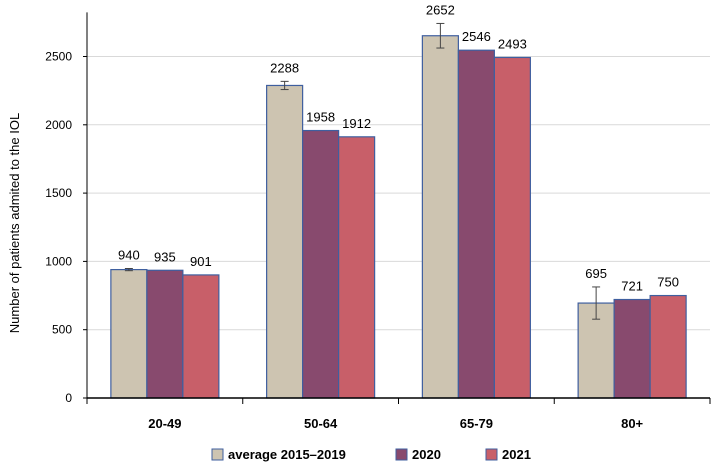 The image size is (713, 467). Describe the element at coordinates (321, 264) in the screenshot. I see `bar-50-64-2020` at that location.